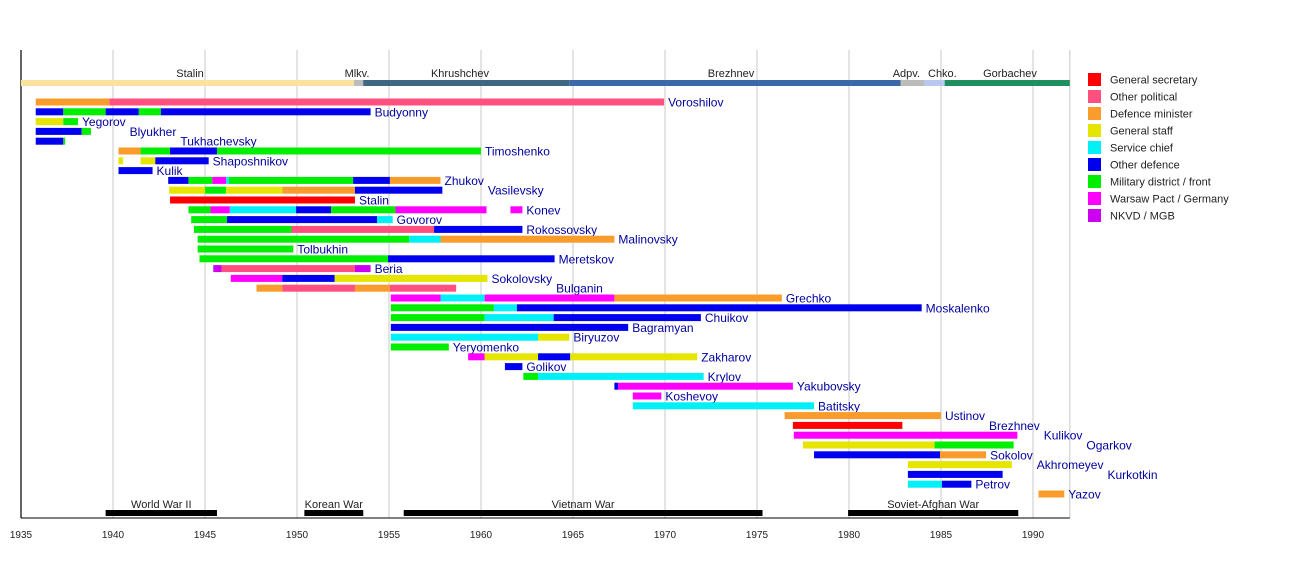  Describe the element at coordinates (1169, 200) in the screenshot. I see `legend-label: Warsaw Pact / Germany` at that location.